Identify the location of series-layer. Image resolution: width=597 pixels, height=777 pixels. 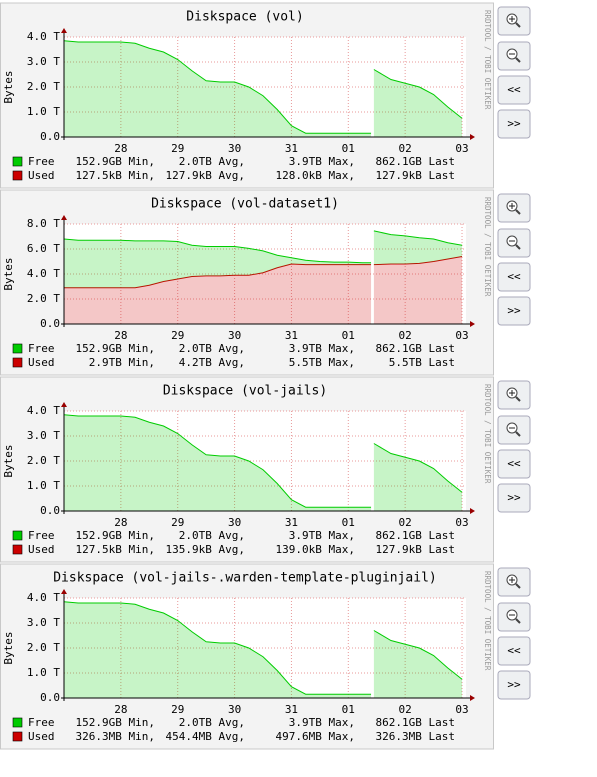
(263, 277).